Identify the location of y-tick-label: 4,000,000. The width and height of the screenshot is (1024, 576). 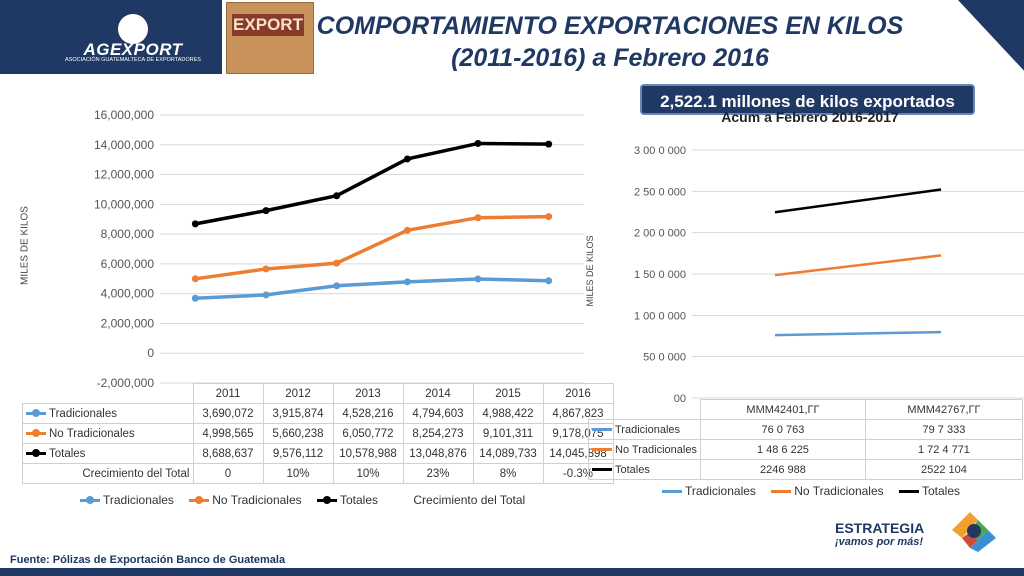
(128, 294).